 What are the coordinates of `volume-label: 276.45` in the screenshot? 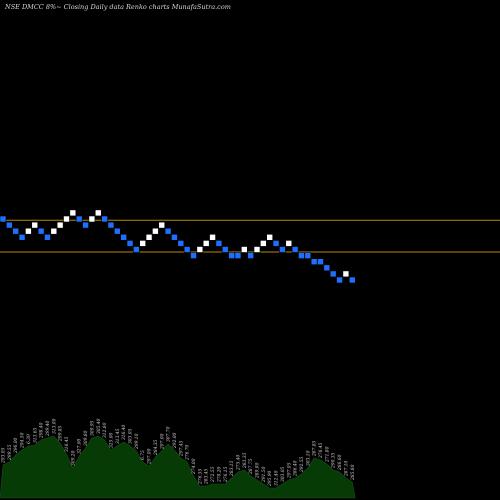 It's located at (321, 450).